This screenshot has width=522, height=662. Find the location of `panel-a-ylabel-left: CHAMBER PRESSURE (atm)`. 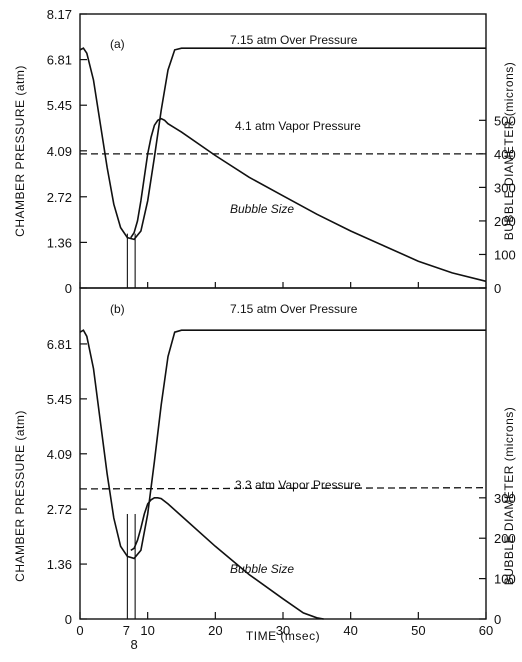

panel-a-ylabel-left: CHAMBER PRESSURE (atm) is located at coordinates (20, 151).